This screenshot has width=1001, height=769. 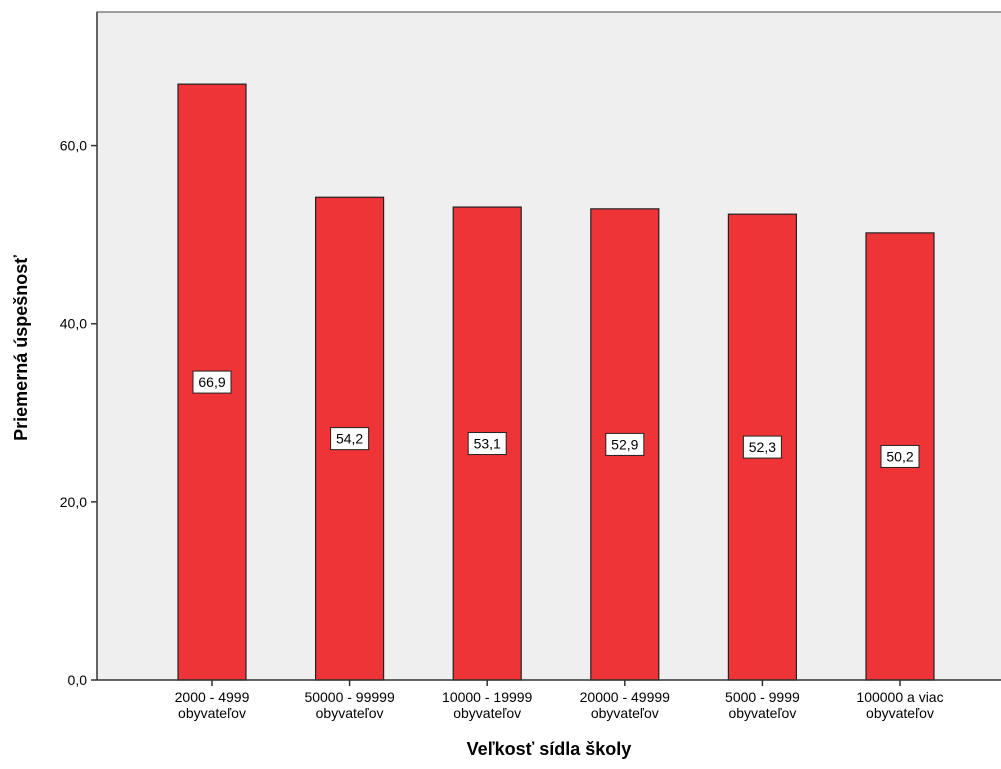 I want to click on data-label: 53,1, so click(x=487, y=444).